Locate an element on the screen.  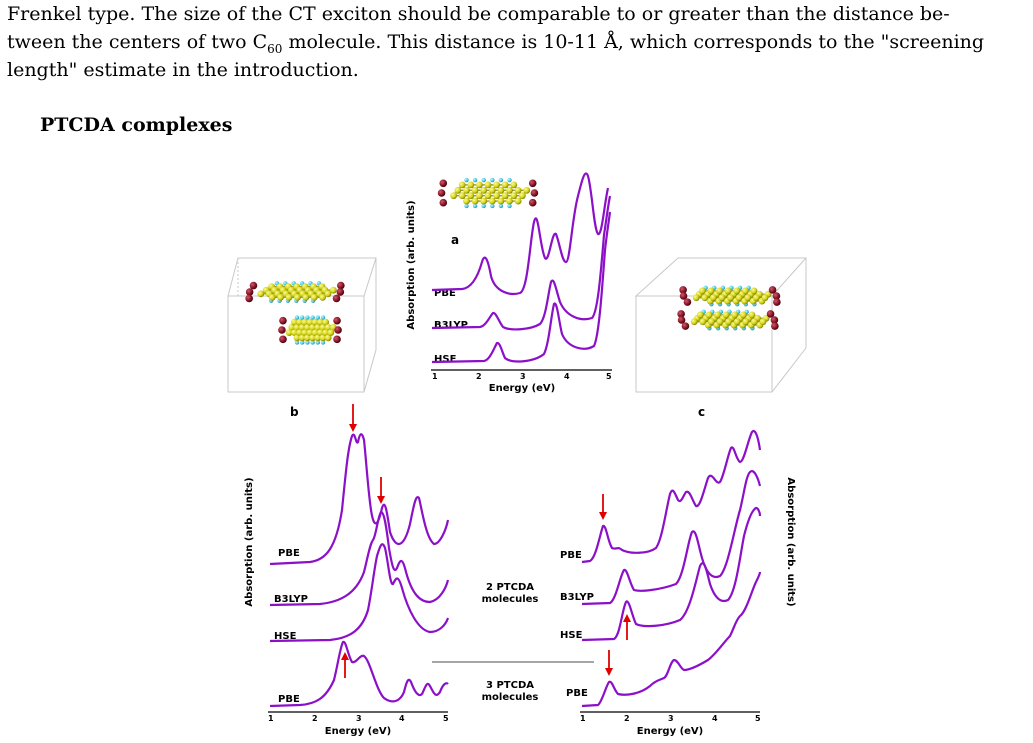
panel-c-tick-3: 3 is located at coordinates (671, 718).